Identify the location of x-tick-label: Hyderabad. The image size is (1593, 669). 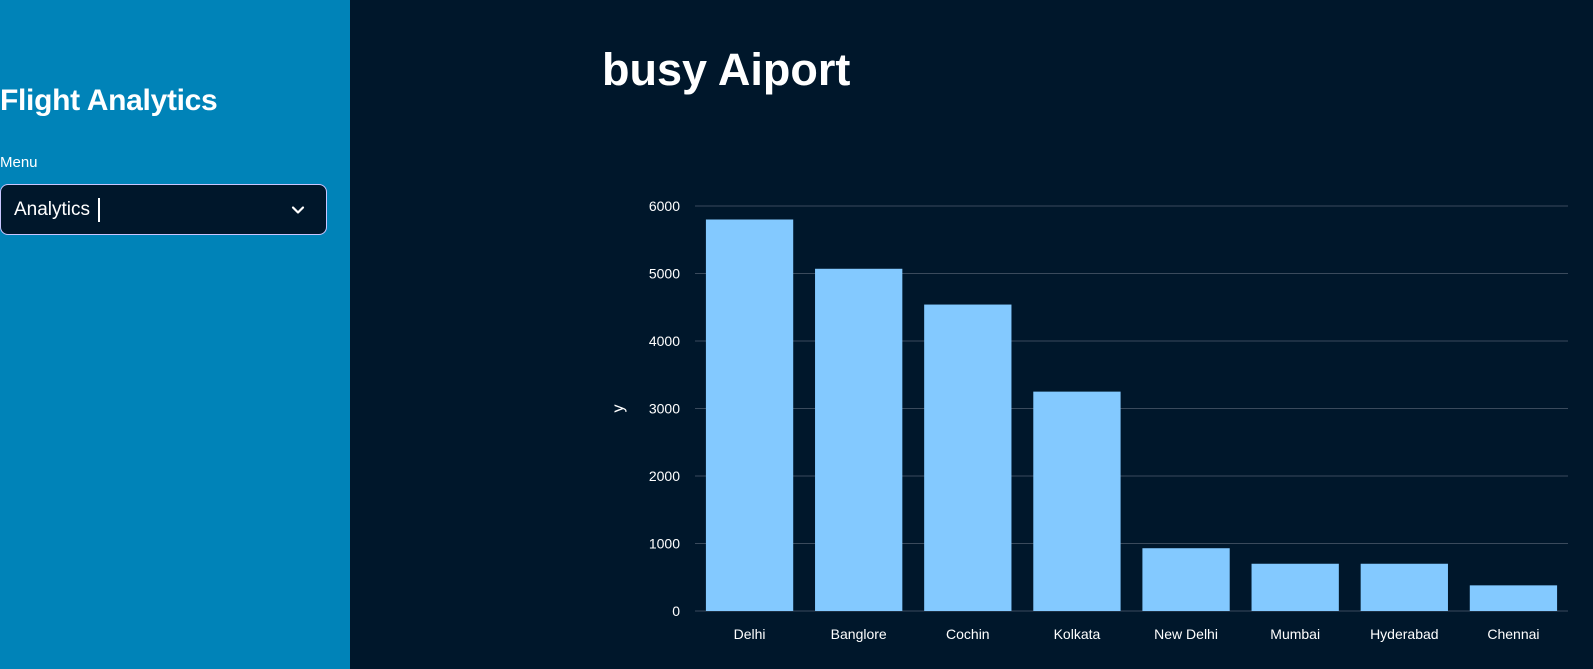
(1404, 634).